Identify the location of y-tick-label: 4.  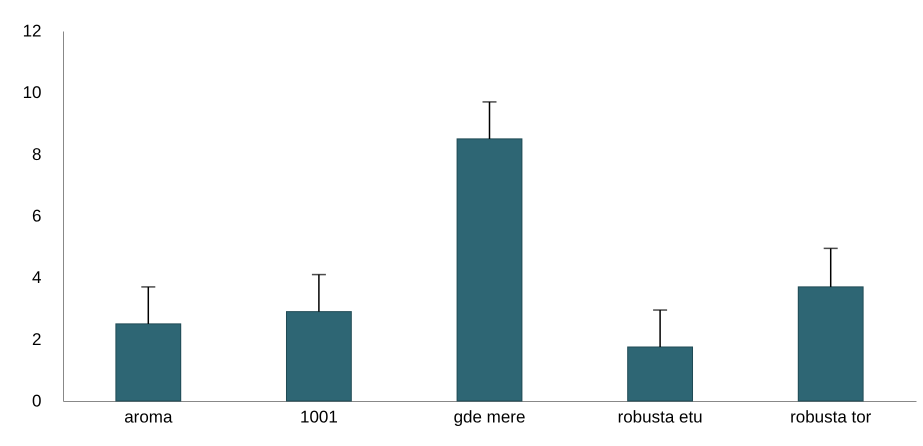
(37, 278).